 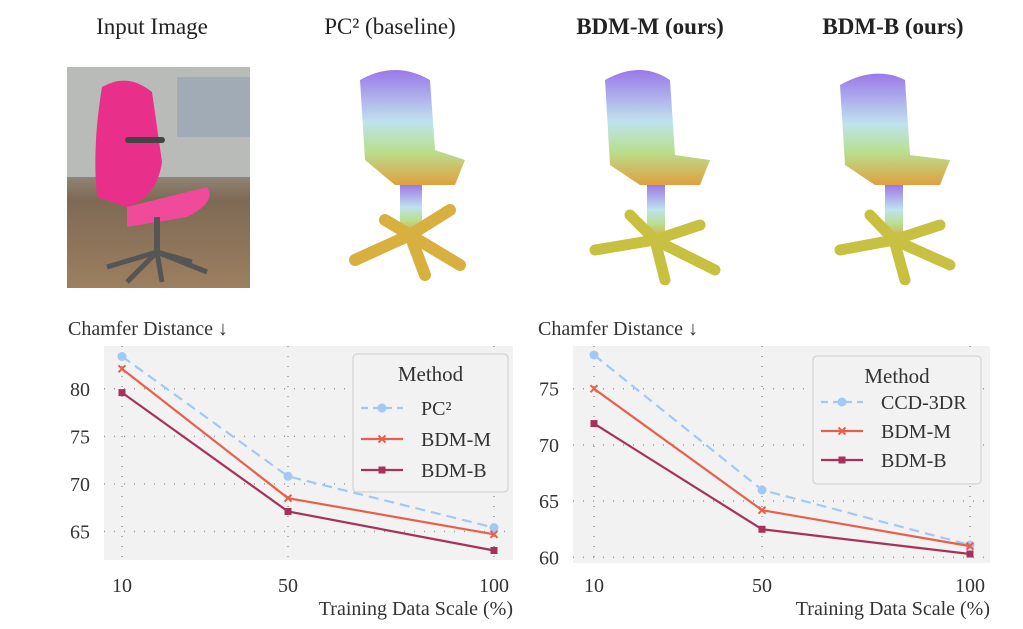 I want to click on legend-label: CCD-3DR, so click(x=924, y=403).